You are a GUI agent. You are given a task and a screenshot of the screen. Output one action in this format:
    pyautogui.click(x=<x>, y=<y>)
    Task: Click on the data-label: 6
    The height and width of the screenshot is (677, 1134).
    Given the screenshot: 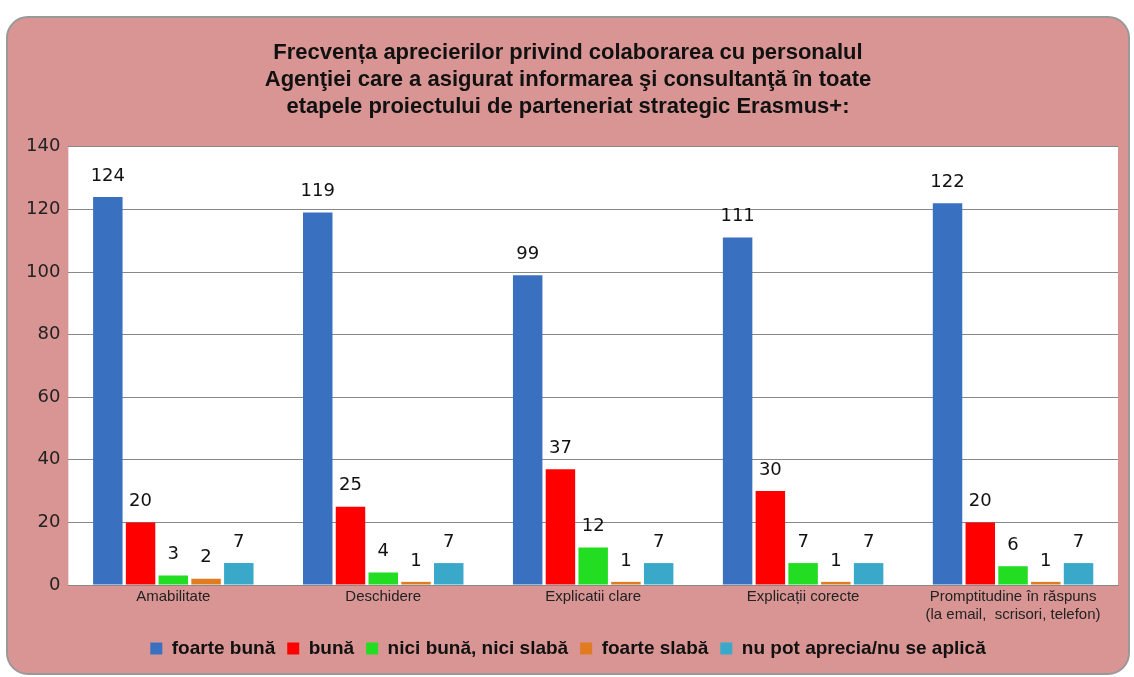 What is the action you would take?
    pyautogui.click(x=1013, y=543)
    